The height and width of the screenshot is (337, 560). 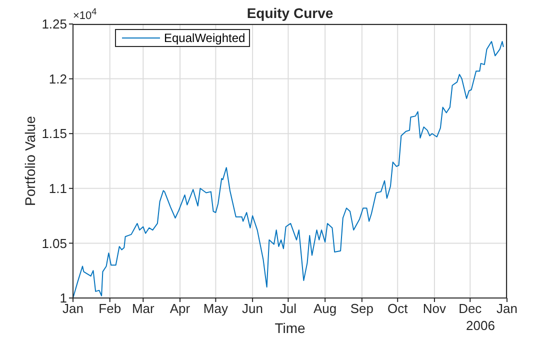 What do you see at coordinates (57, 78) in the screenshot?
I see `y-tick-label: 1.2` at bounding box center [57, 78].